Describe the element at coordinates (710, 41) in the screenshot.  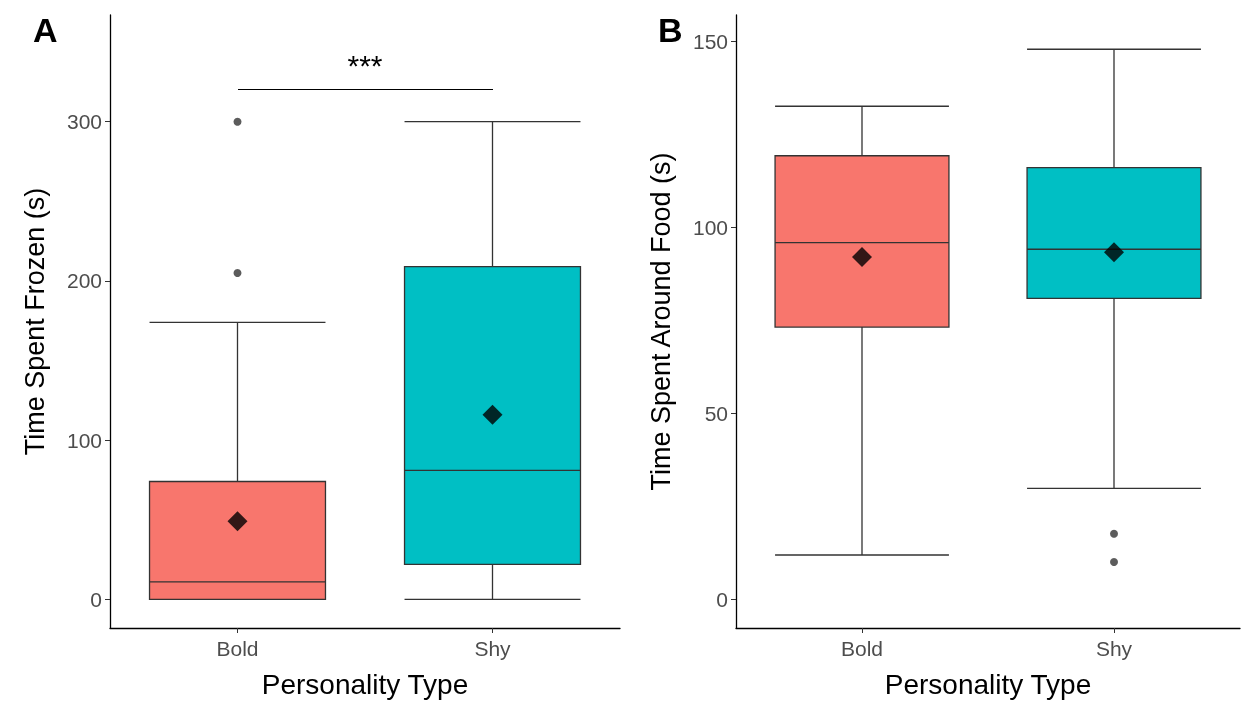
I see `y-tick-label: 150` at that location.